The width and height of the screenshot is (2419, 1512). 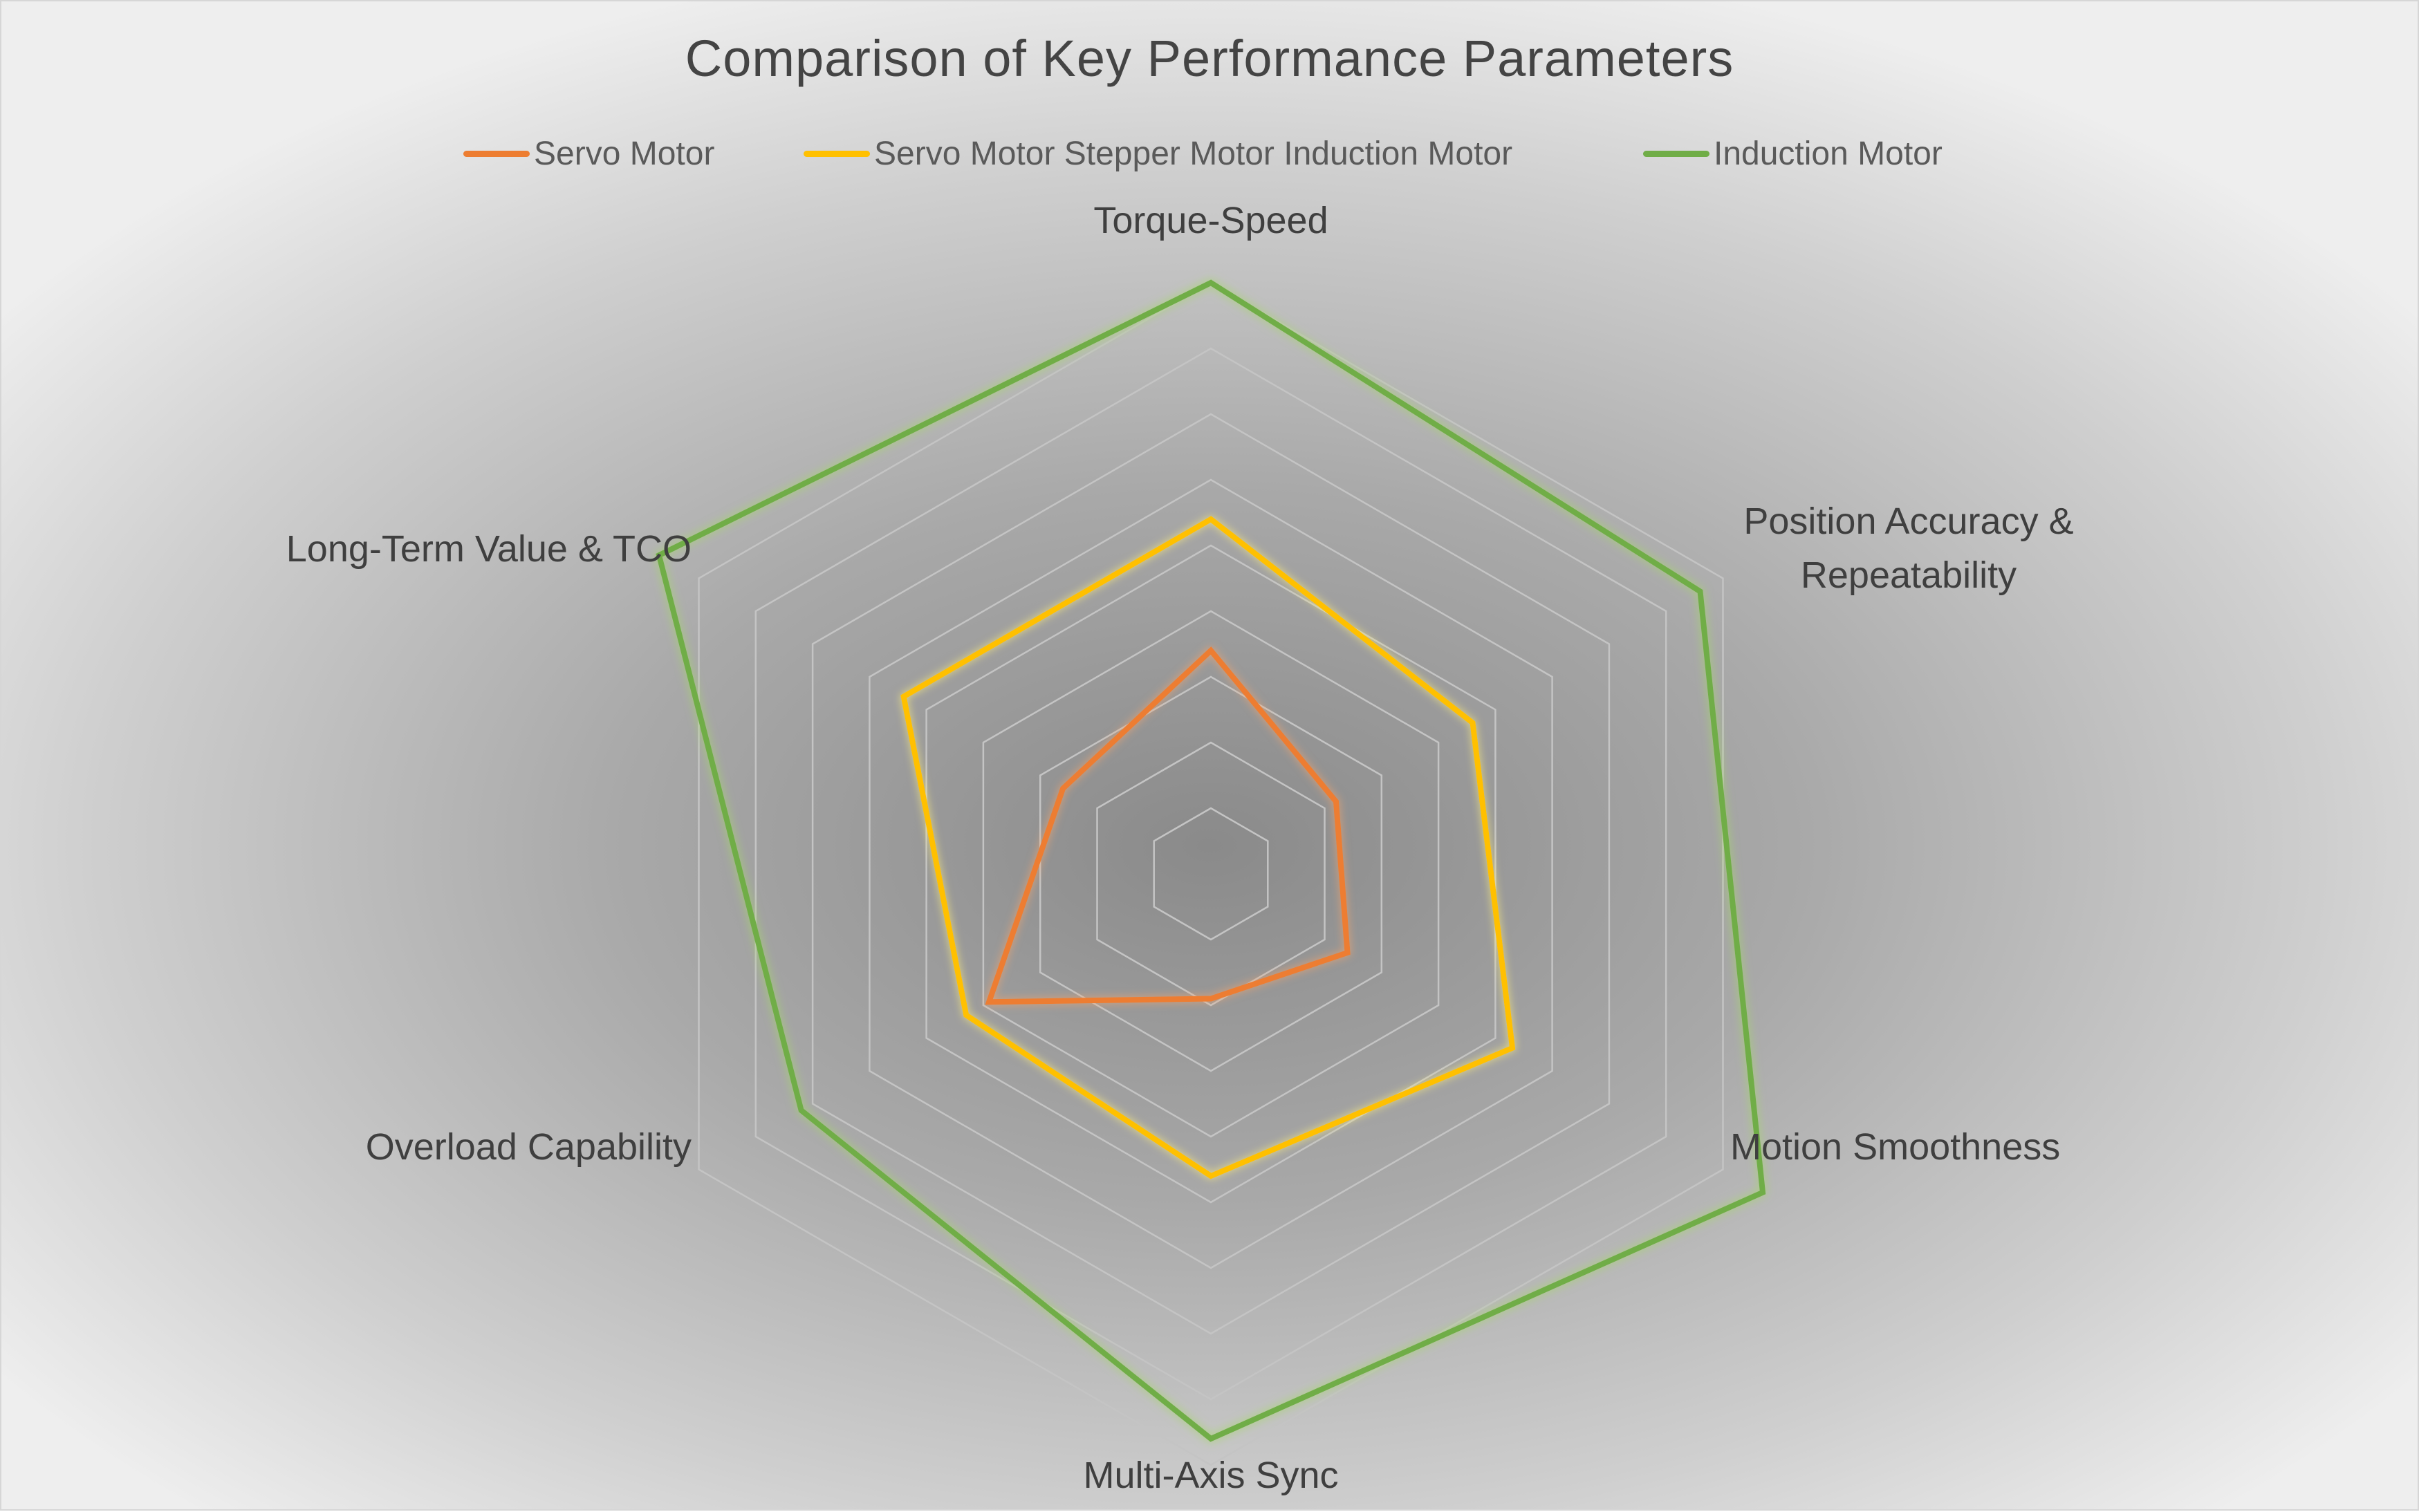 I want to click on chart-title: Comparison of Key Performance Parameters, so click(x=1209, y=58).